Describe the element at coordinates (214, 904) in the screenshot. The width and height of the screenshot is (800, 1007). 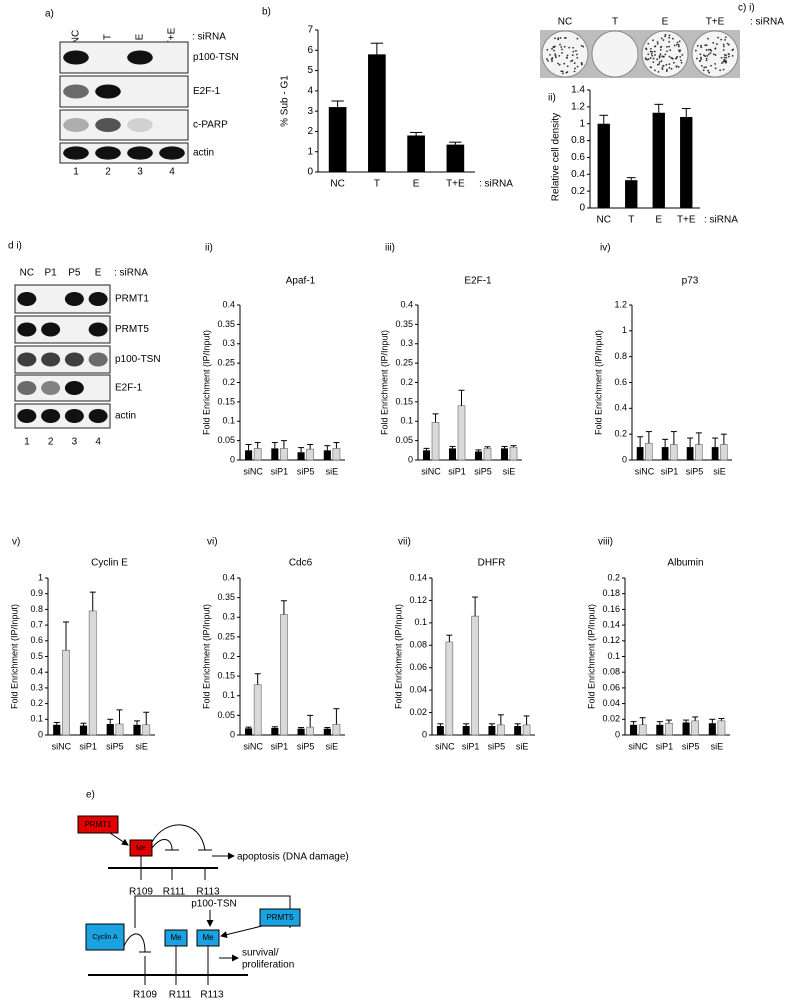
I see `partner-label: p100-TSN` at that location.